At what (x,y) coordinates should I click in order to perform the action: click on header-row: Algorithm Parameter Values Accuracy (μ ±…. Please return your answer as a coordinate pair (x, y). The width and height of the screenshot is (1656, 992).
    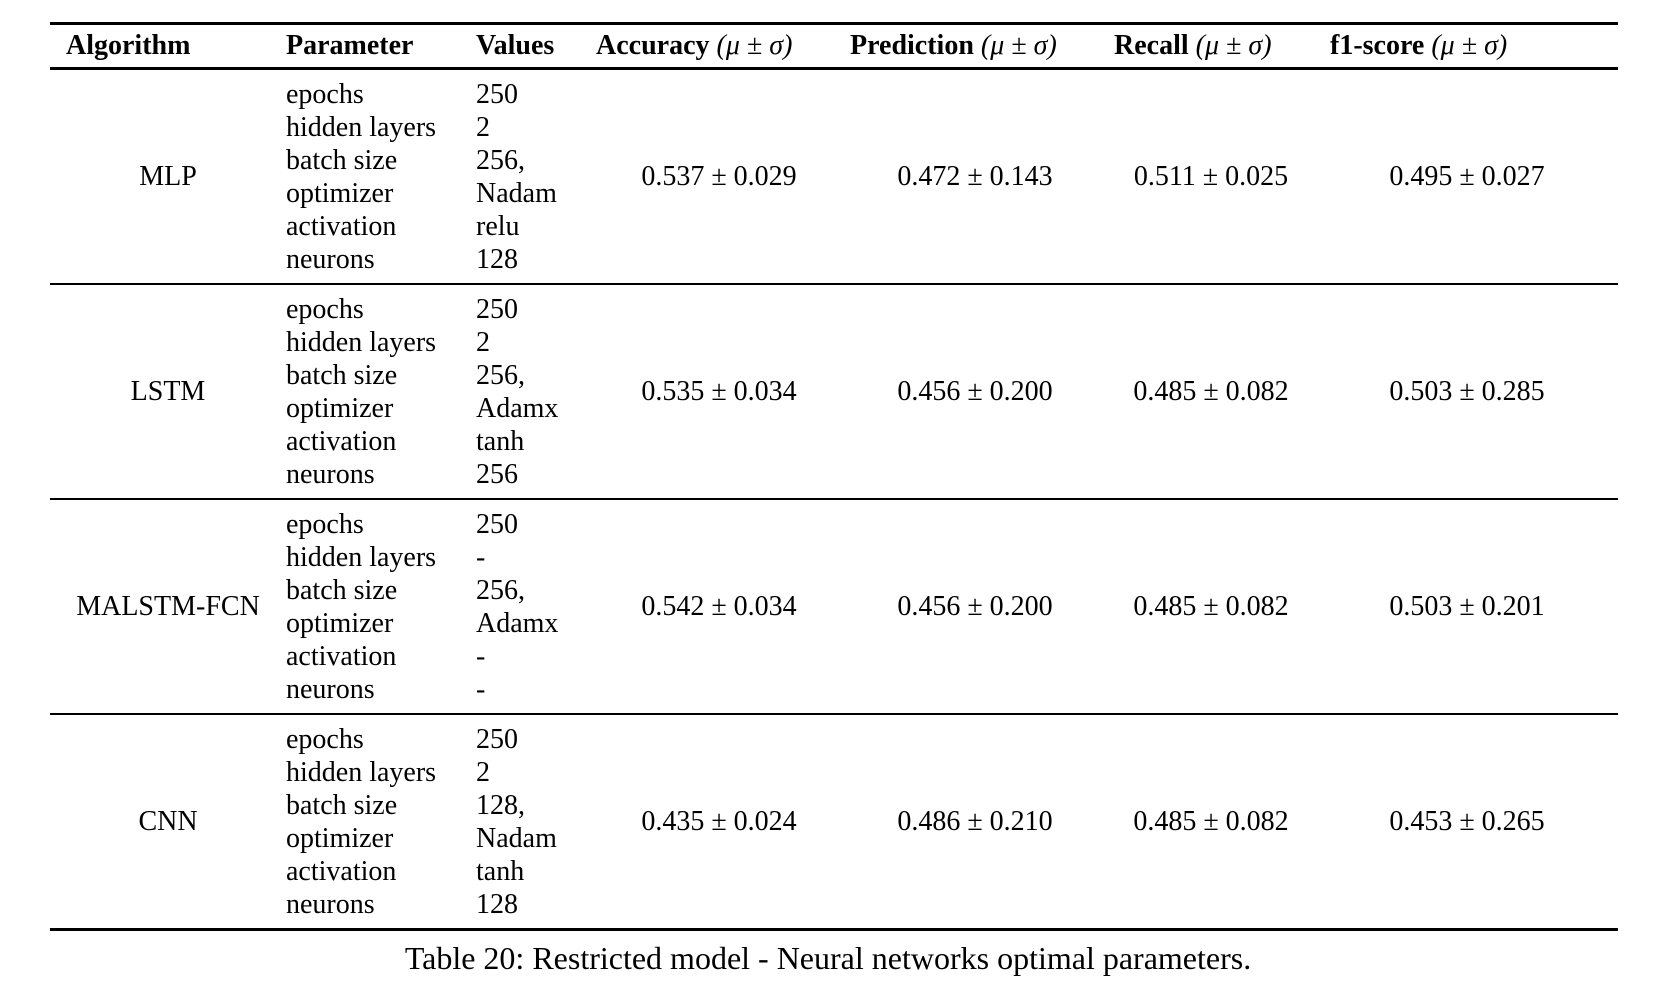
    Looking at the image, I should click on (834, 46).